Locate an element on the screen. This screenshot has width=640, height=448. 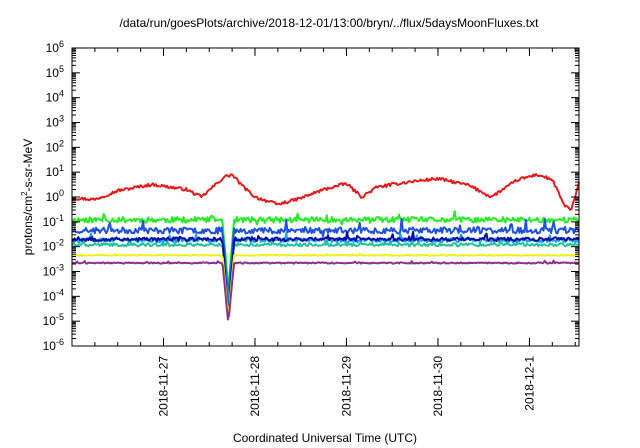
y-tick-label: 10⁻⁴ is located at coordinates (53, 295).